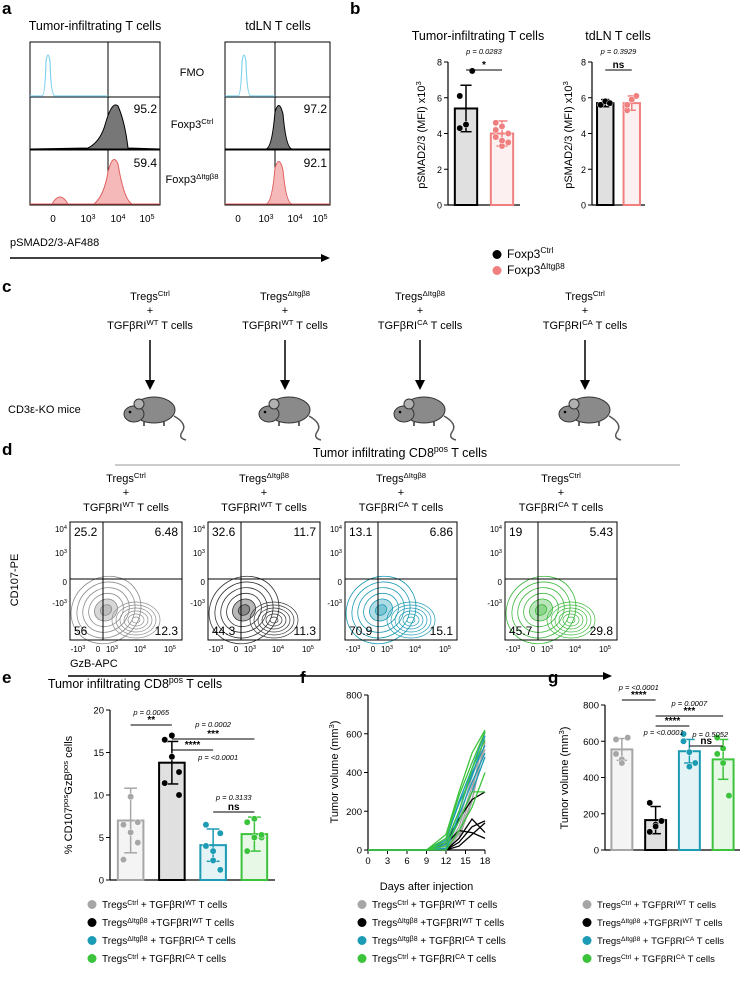 This screenshot has width=745, height=994. What do you see at coordinates (192, 124) in the screenshot?
I see `row-label: Foxp3Ctrl` at bounding box center [192, 124].